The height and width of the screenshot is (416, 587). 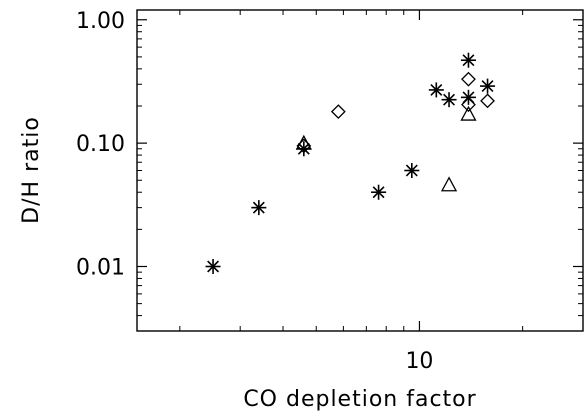 I want to click on x-tick-label: 10, so click(x=419, y=361).